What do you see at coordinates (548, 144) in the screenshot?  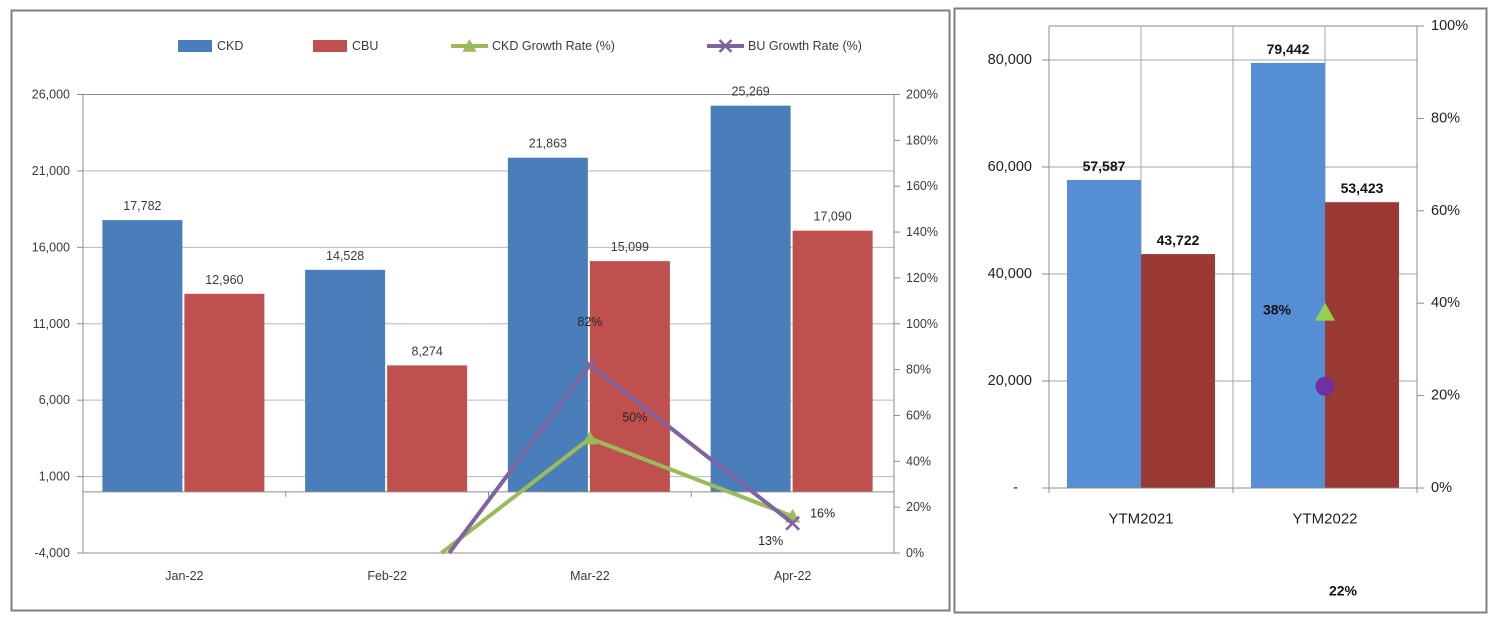 I see `bar-data-label: 21,863` at bounding box center [548, 144].